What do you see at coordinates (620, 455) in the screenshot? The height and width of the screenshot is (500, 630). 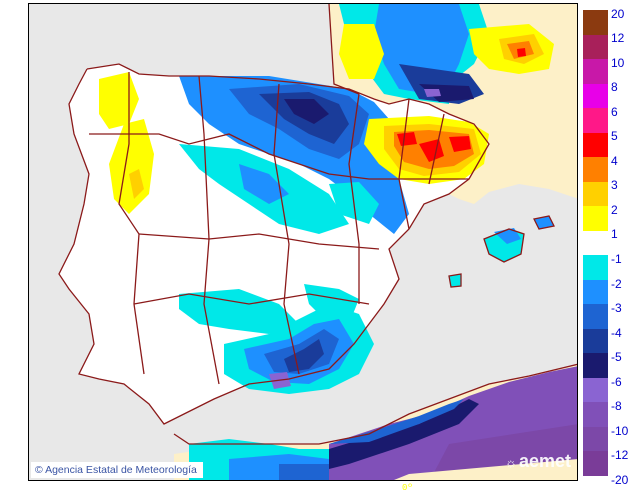 I see `legend-label: -12` at bounding box center [620, 455].